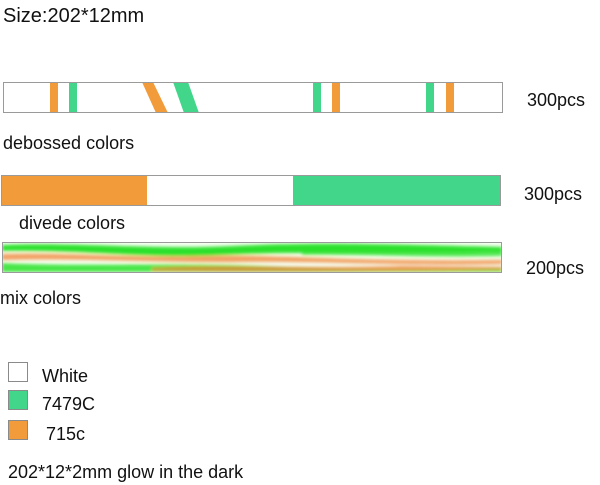  Describe the element at coordinates (69, 143) in the screenshot. I see `debossed-label: debossed colors` at that location.